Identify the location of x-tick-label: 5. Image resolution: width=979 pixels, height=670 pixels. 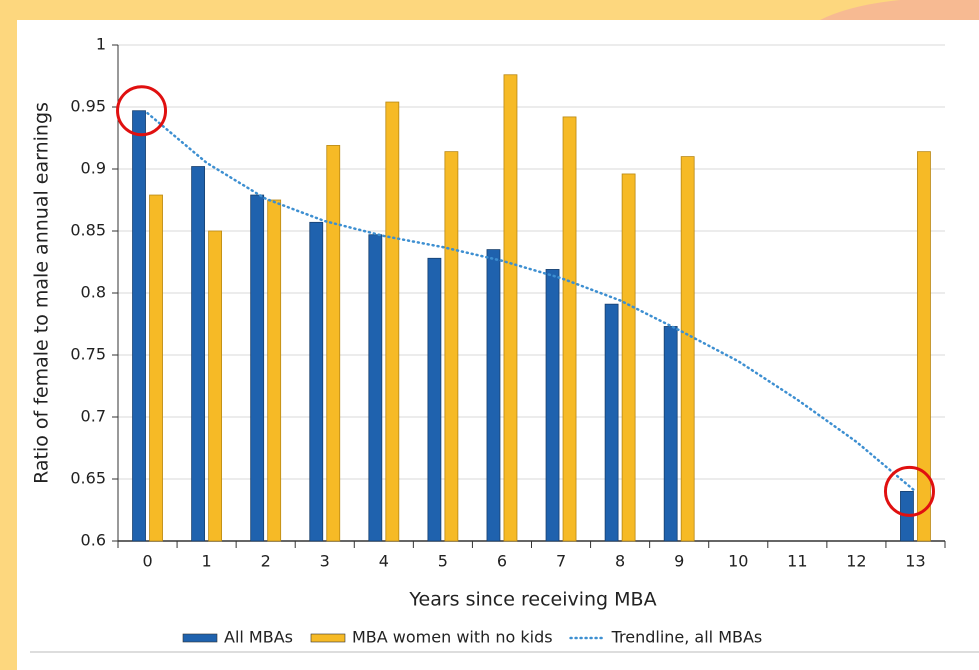
(443, 561).